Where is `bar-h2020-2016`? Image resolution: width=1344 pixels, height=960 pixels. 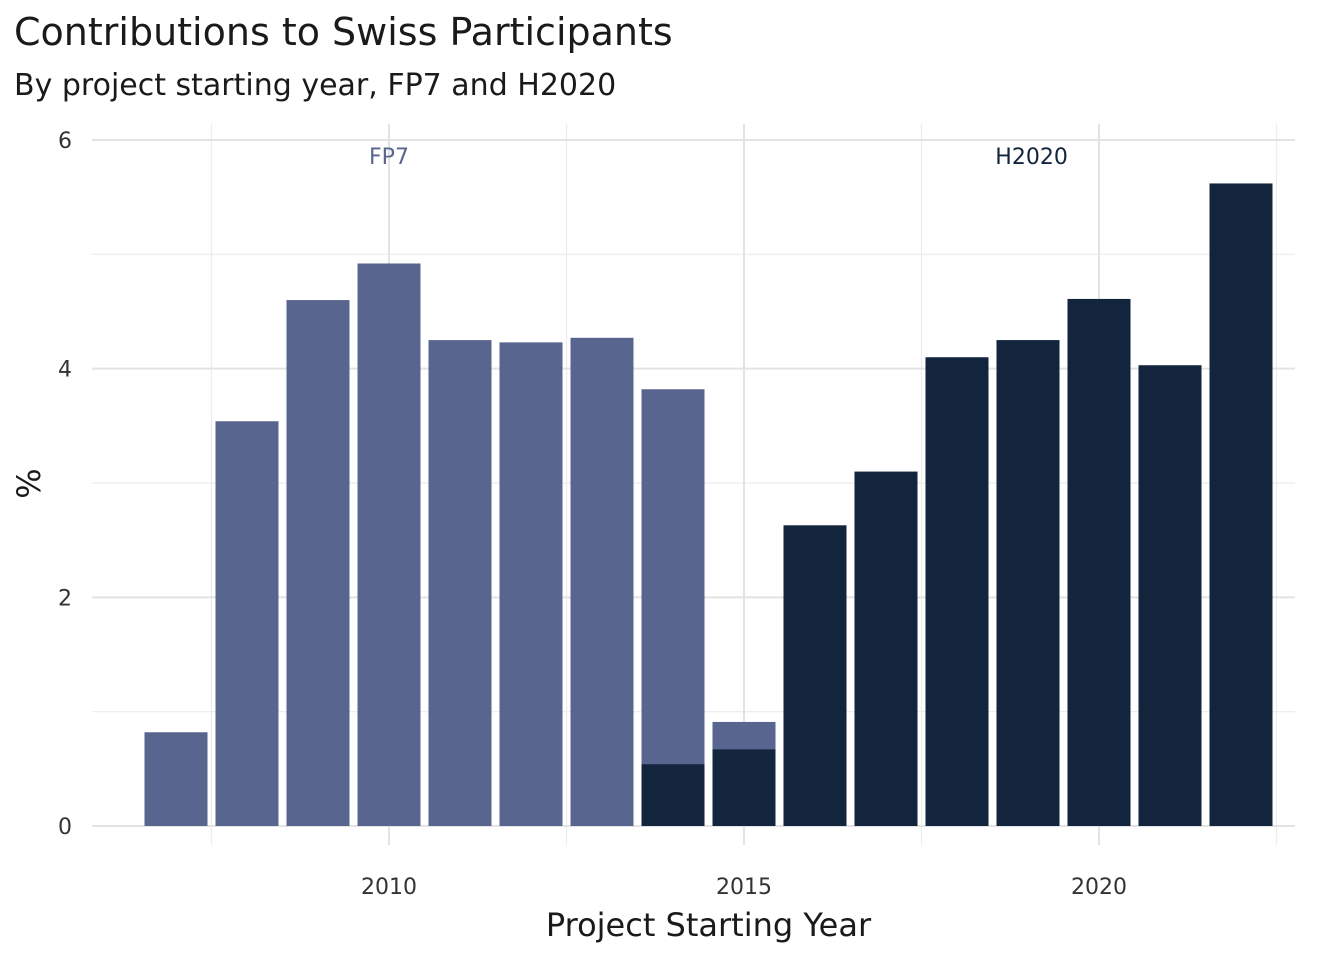
bar-h2020-2016 is located at coordinates (815, 675).